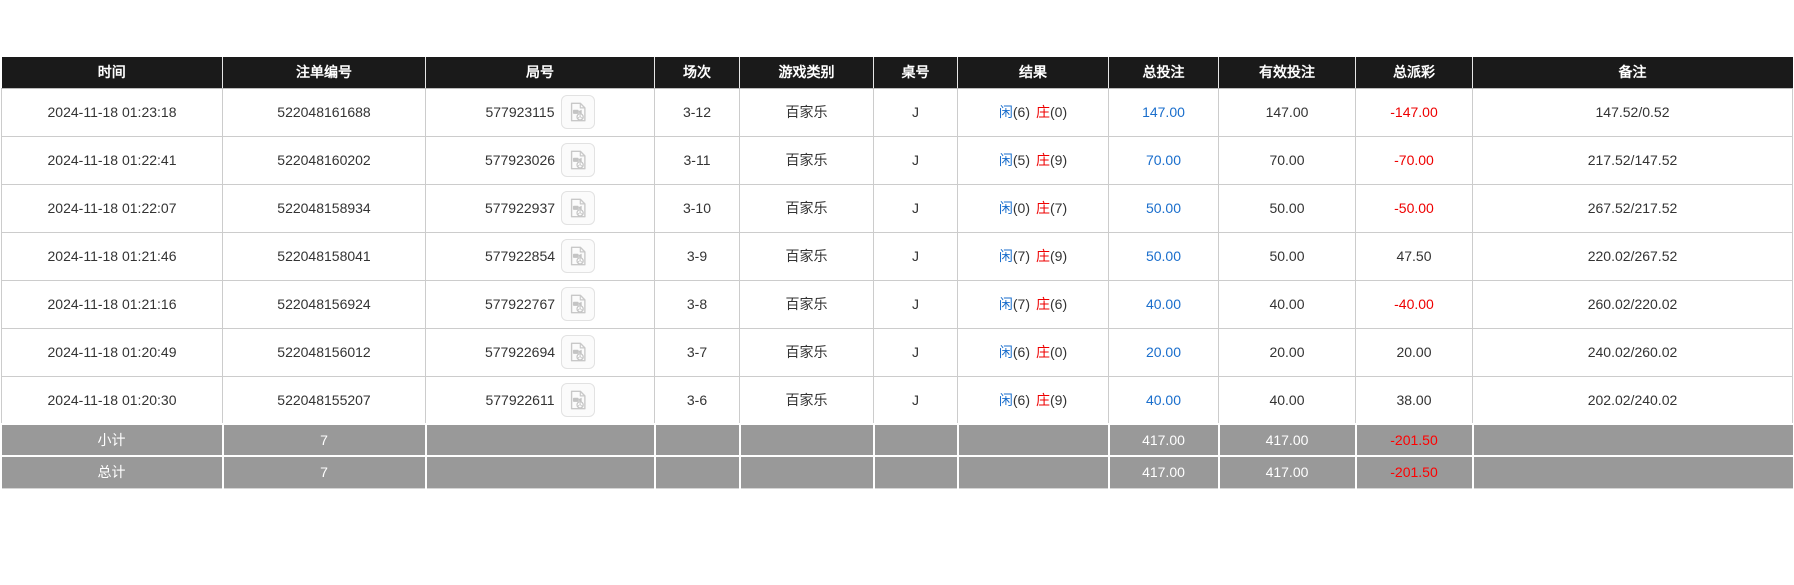 This screenshot has width=1794, height=585. I want to click on cell-remark: 202.02/240.02, so click(1632, 400).